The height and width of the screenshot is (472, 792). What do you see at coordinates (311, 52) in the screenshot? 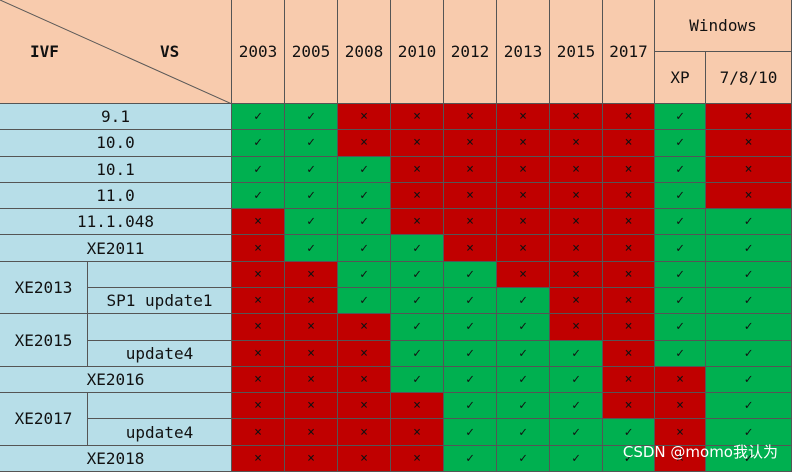
I see `column-header: 2005` at bounding box center [311, 52].